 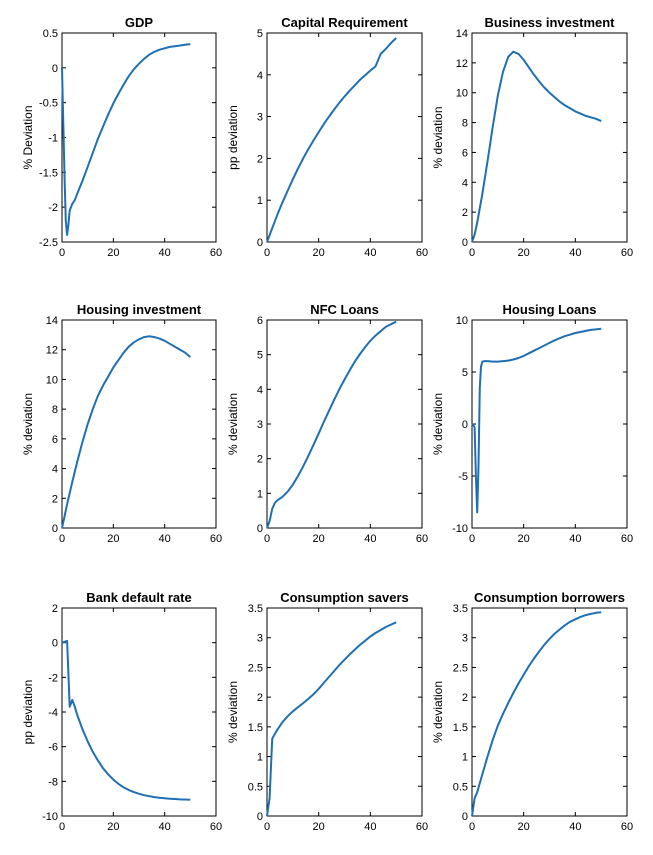 I want to click on y-tick-label: 4, so click(x=260, y=390).